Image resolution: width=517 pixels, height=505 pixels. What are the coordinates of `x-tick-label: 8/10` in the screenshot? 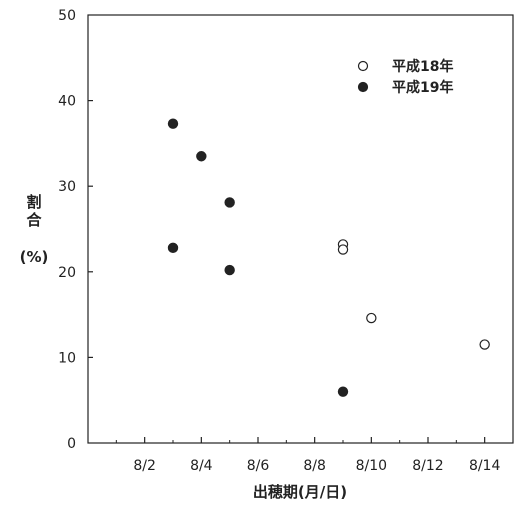 It's located at (371, 466).